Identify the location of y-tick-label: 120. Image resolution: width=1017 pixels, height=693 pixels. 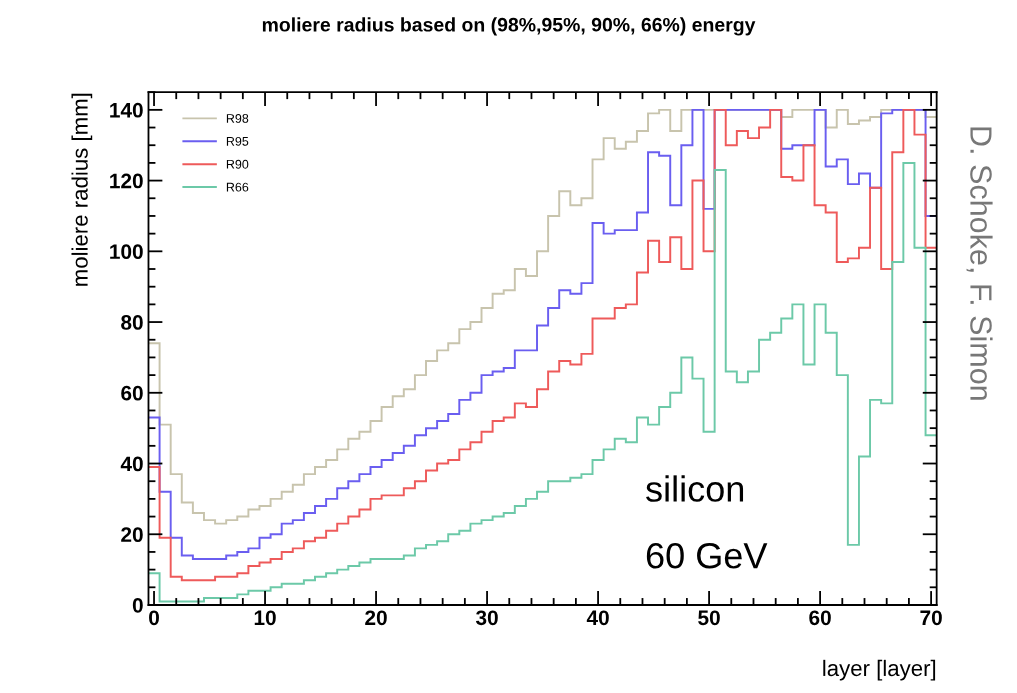
(126, 181).